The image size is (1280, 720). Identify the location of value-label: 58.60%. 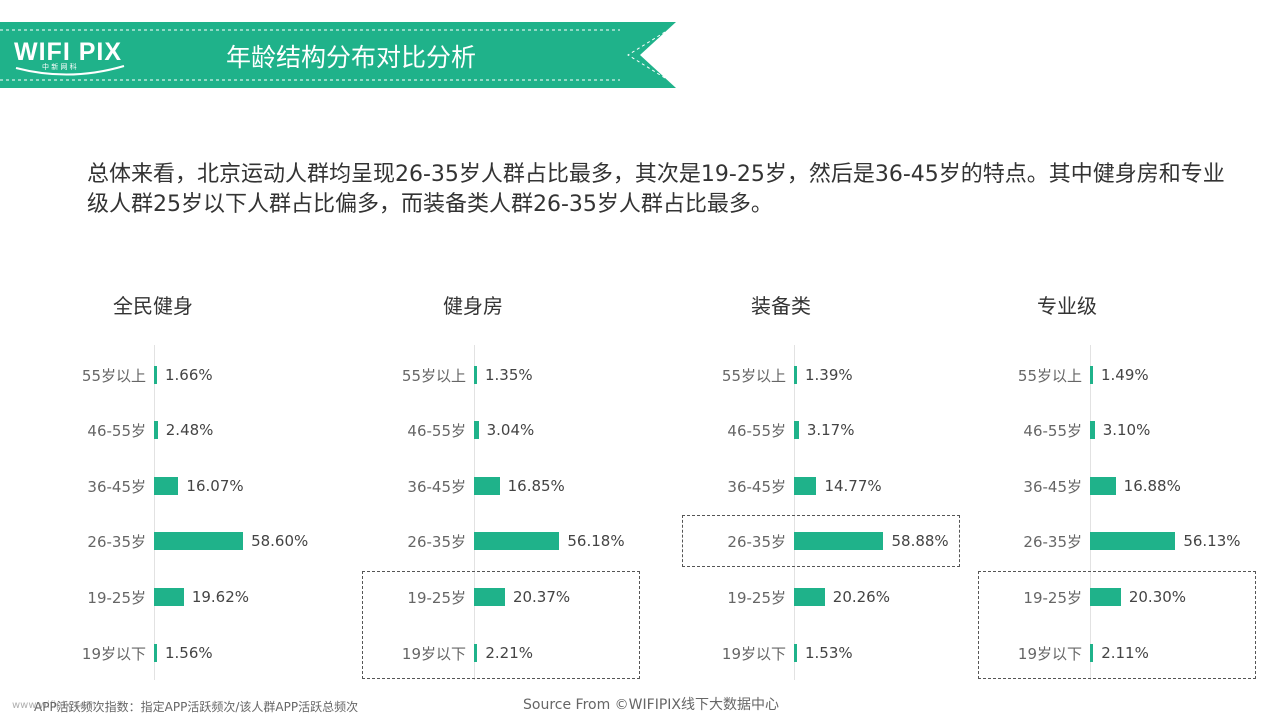
(280, 541).